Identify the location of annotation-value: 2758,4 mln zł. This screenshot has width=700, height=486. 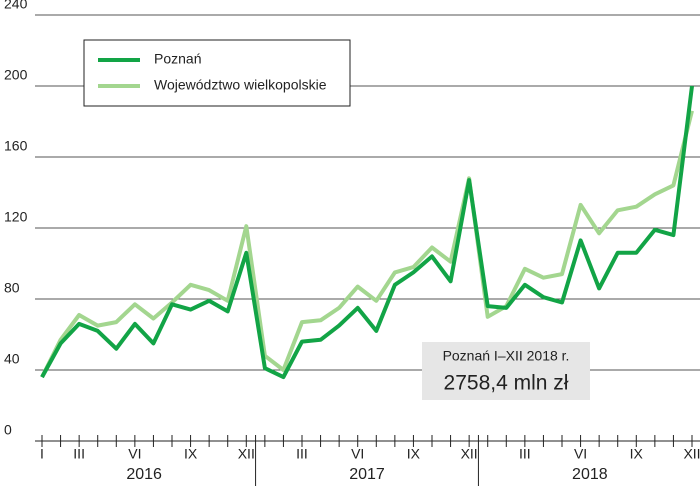
(506, 383).